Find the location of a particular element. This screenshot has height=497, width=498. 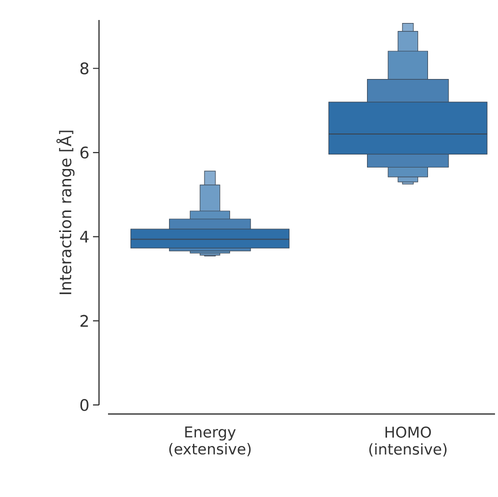

y-axis-title: Interaction range [Å] is located at coordinates (65, 212).